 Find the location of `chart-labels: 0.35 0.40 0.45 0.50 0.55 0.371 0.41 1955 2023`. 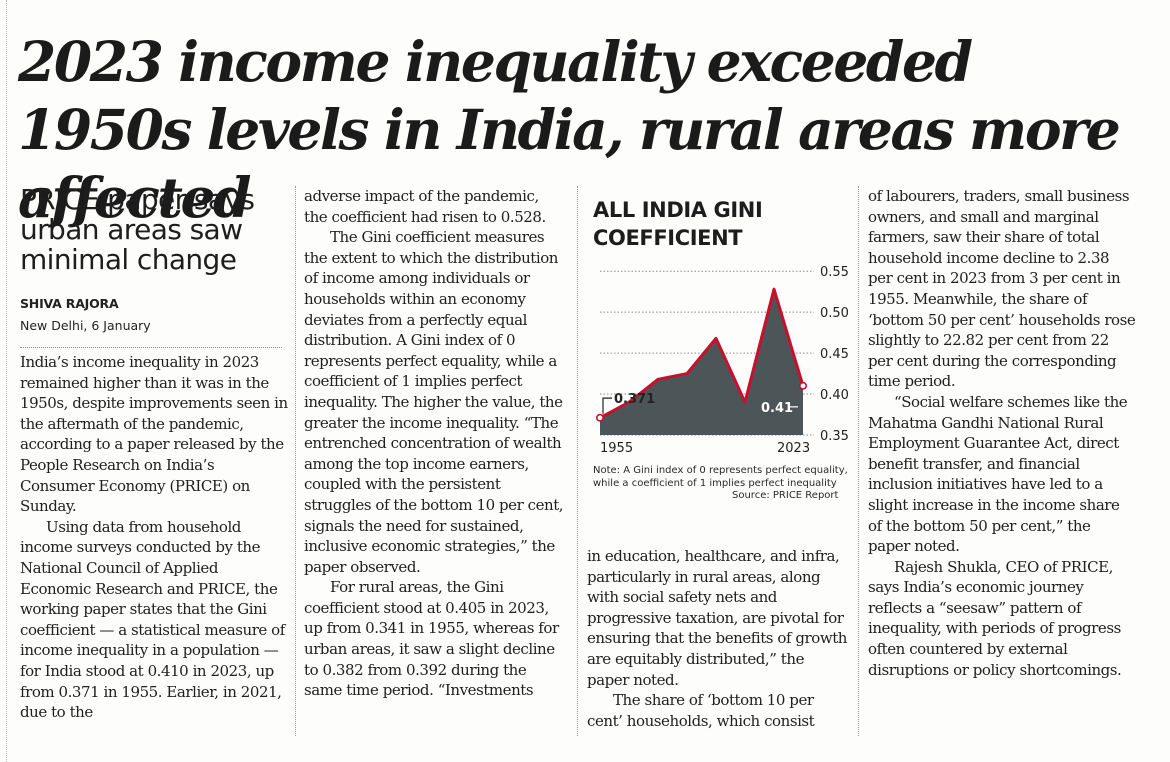

chart-labels: 0.35 0.40 0.45 0.50 0.55 0.371 0.41 1955 2023 is located at coordinates (724, 360).